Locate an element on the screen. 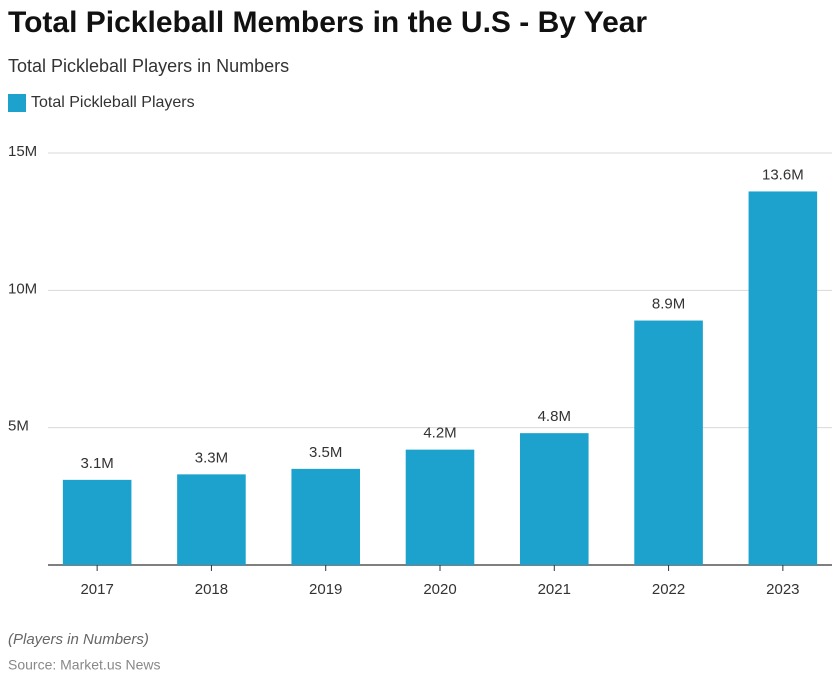 Image resolution: width=840 pixels, height=684 pixels. x-tick-label: 2023 is located at coordinates (782, 589).